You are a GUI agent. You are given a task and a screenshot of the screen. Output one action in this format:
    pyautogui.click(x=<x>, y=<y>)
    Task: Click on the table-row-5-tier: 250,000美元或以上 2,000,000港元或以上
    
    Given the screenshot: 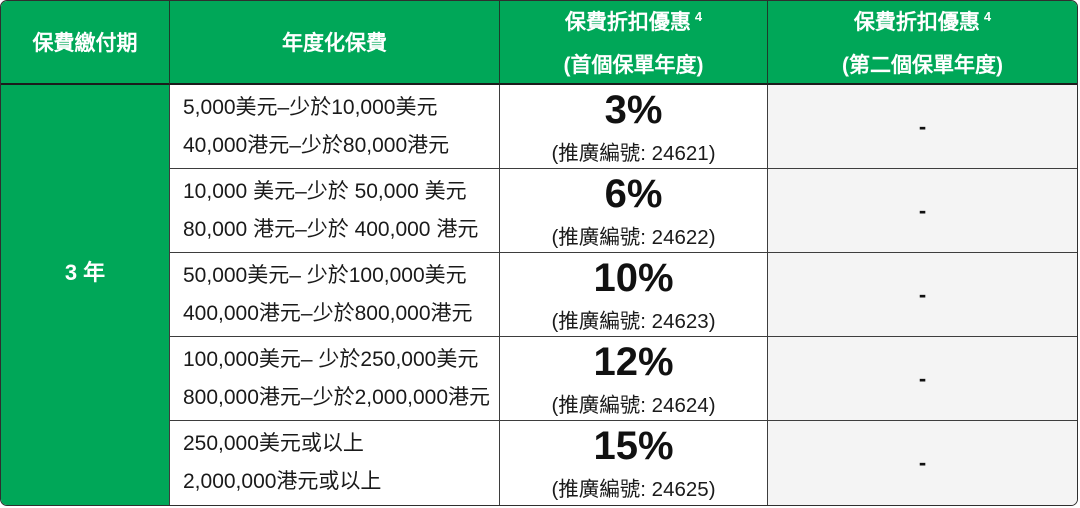 What is the action you would take?
    pyautogui.click(x=335, y=463)
    